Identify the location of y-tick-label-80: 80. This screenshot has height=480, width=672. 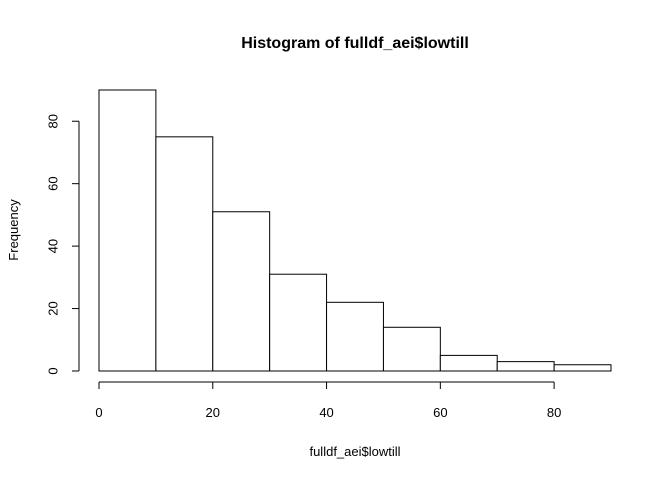
(53, 121).